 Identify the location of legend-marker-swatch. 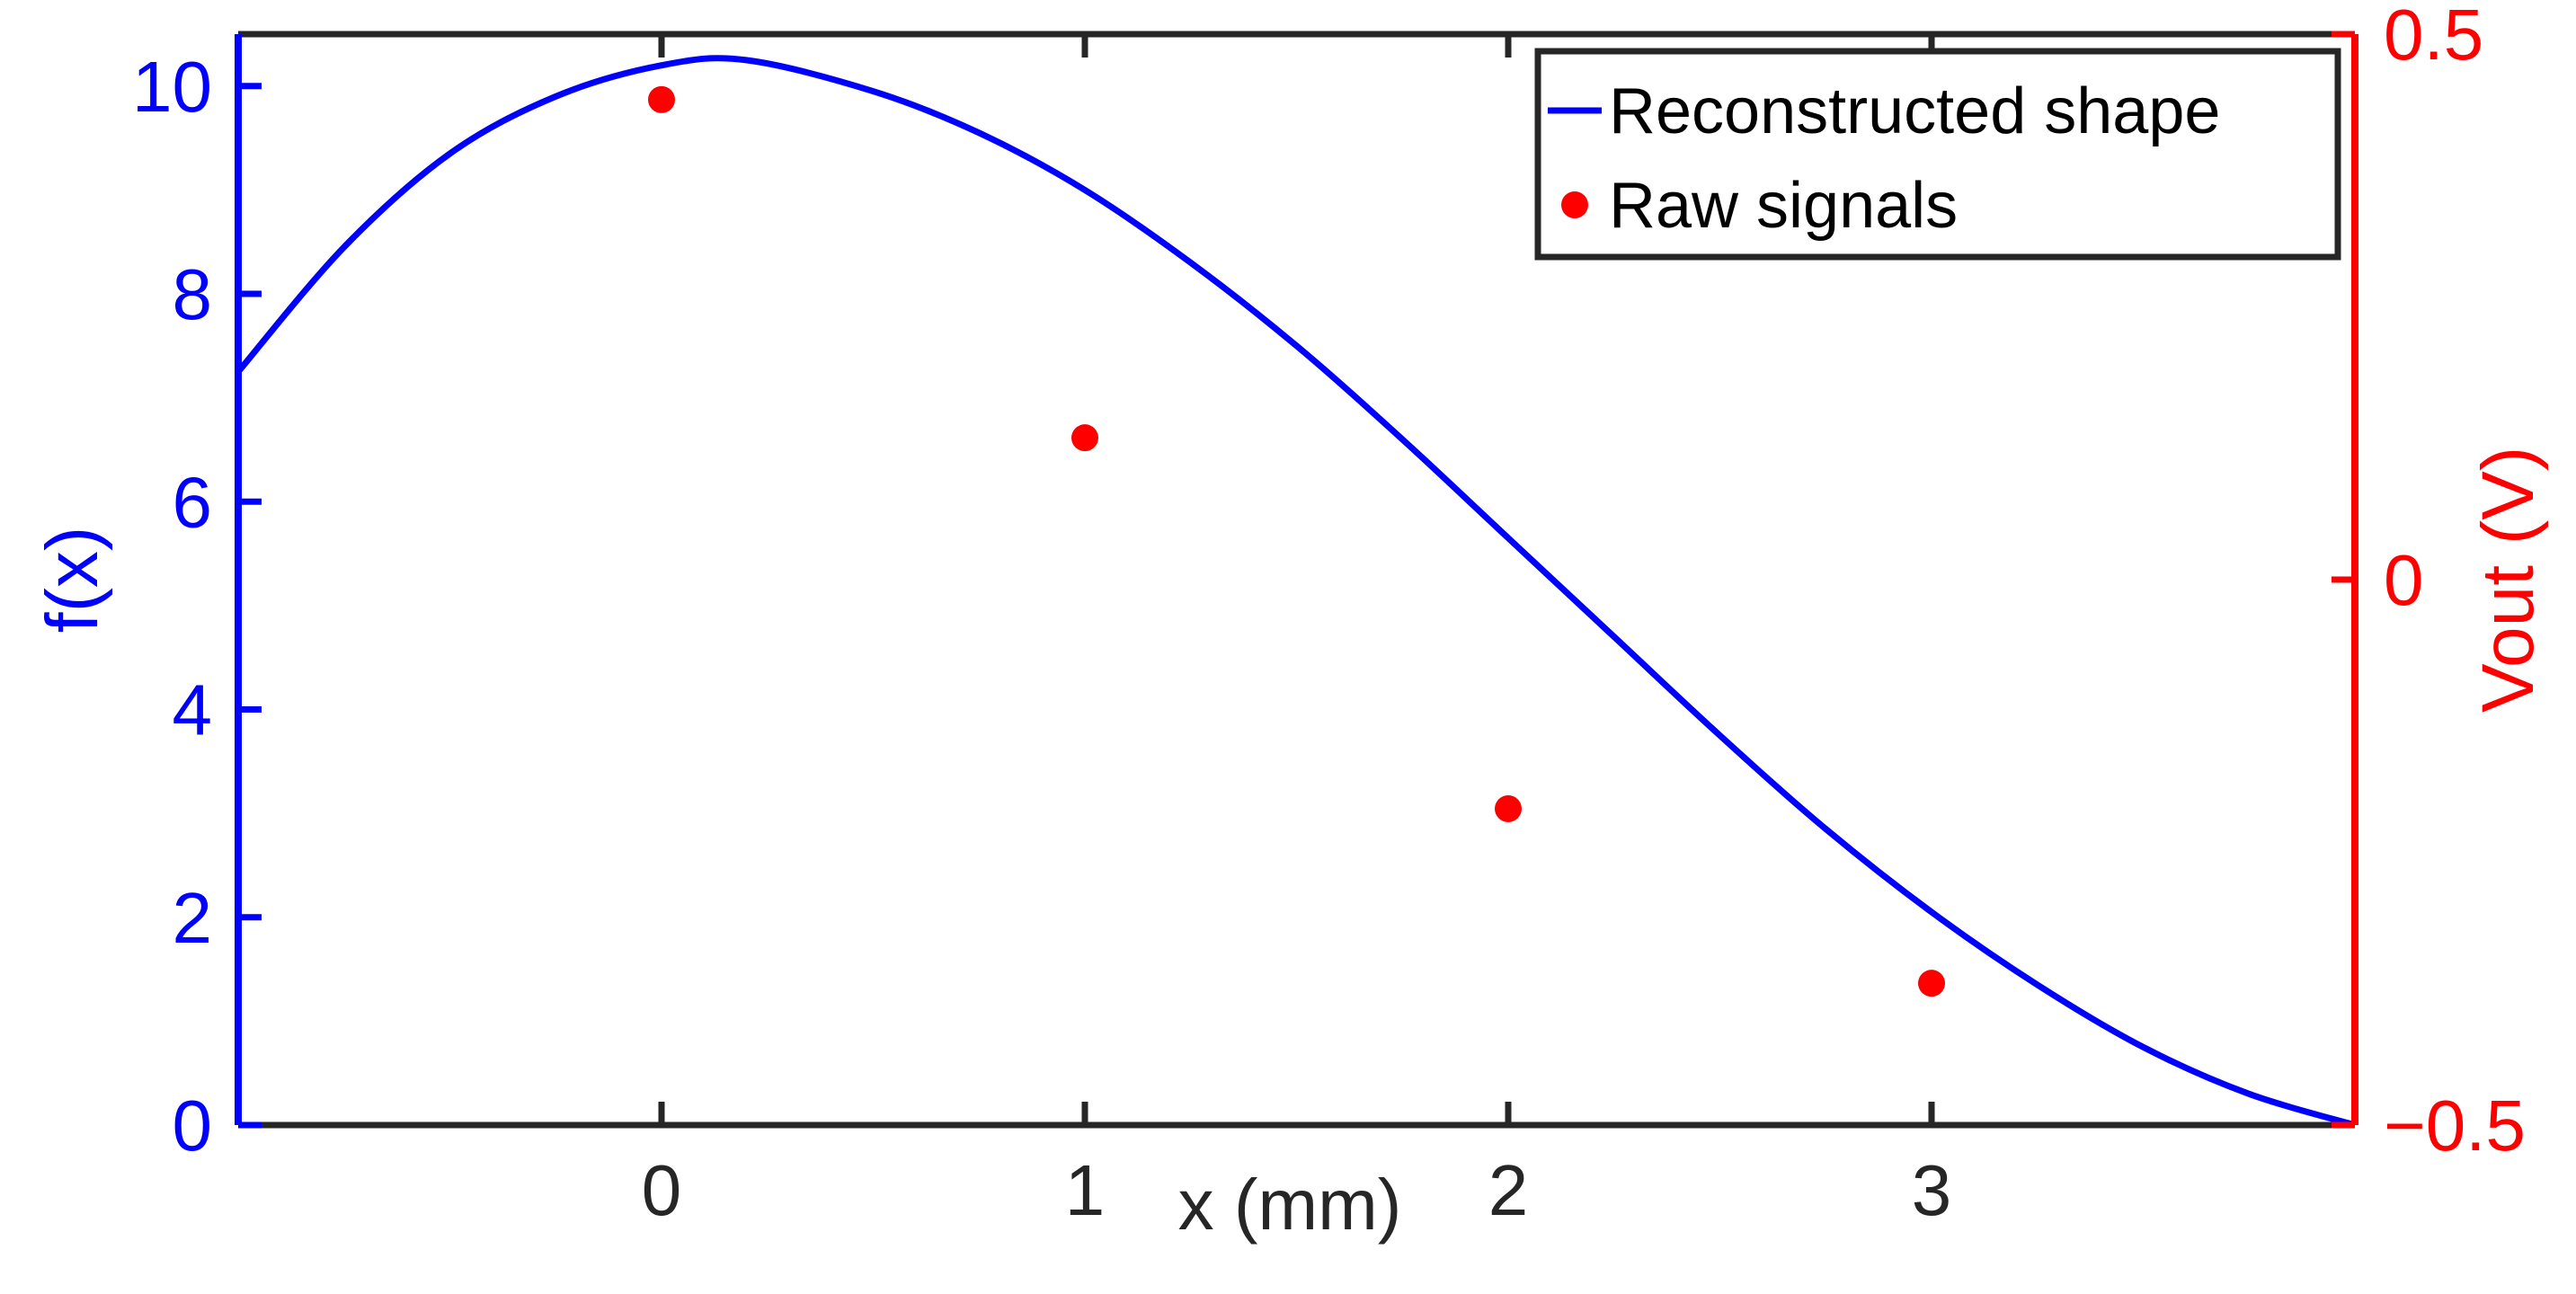
(1574, 204).